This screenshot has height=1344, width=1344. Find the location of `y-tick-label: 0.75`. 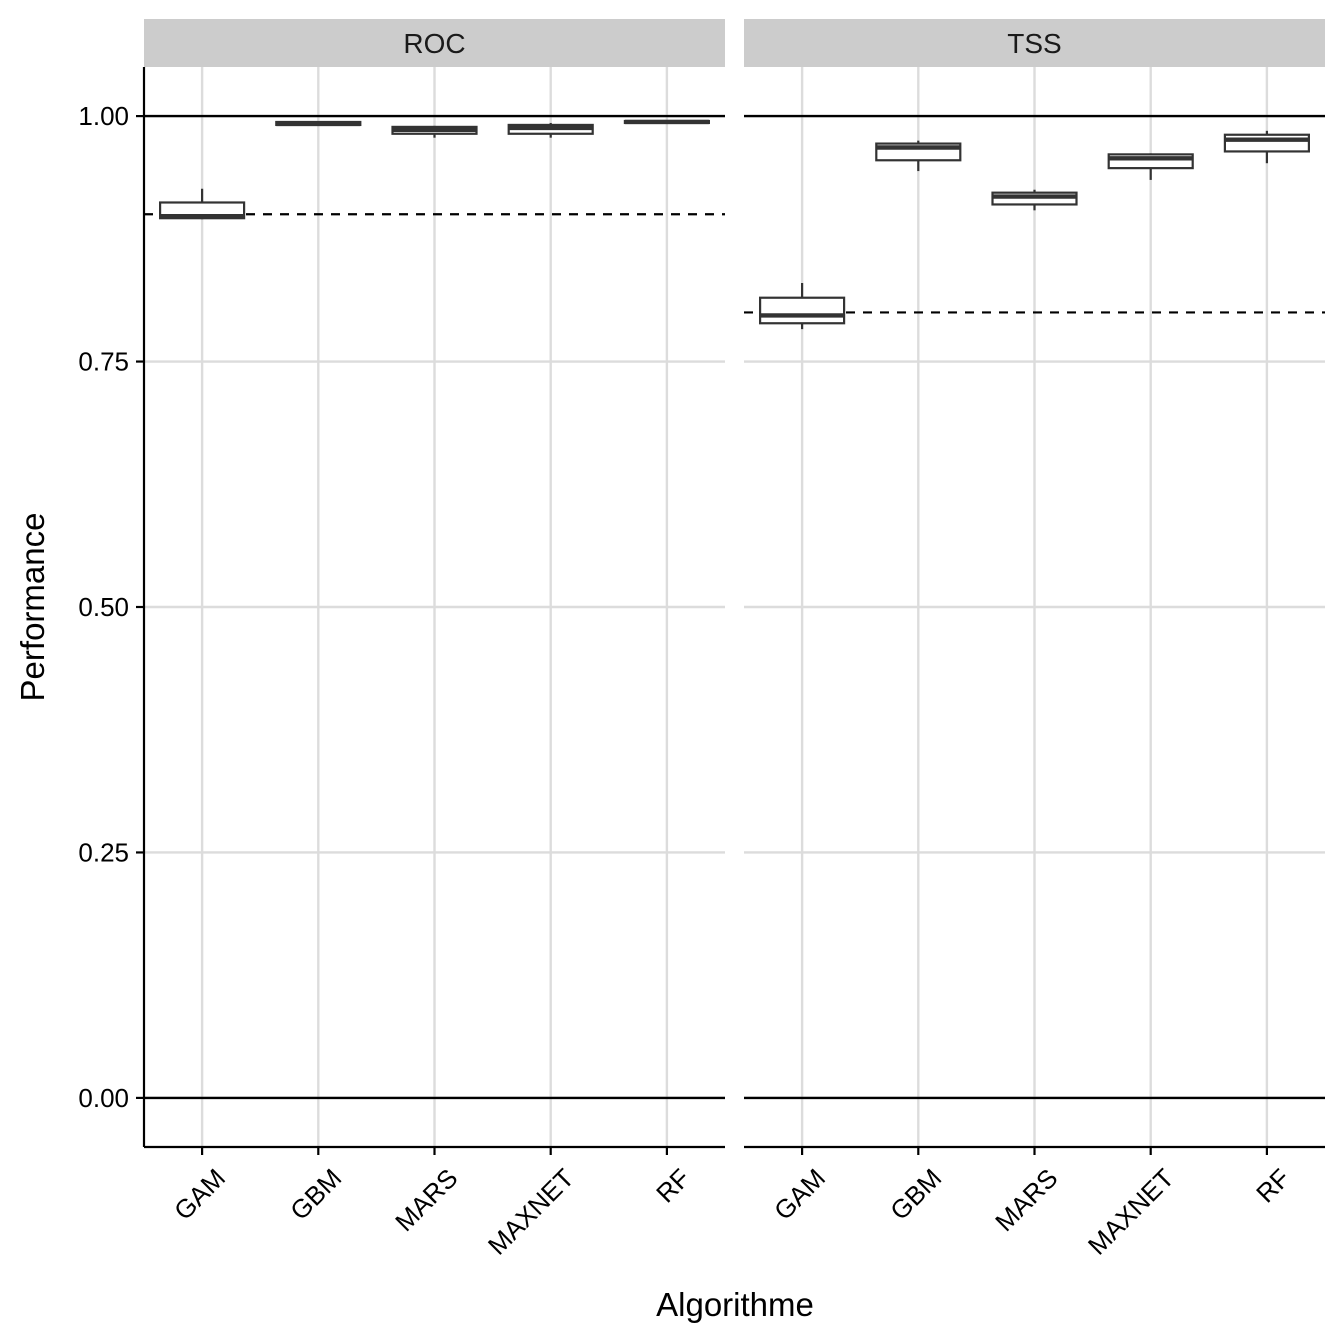

y-tick-label: 0.75 is located at coordinates (103, 362).